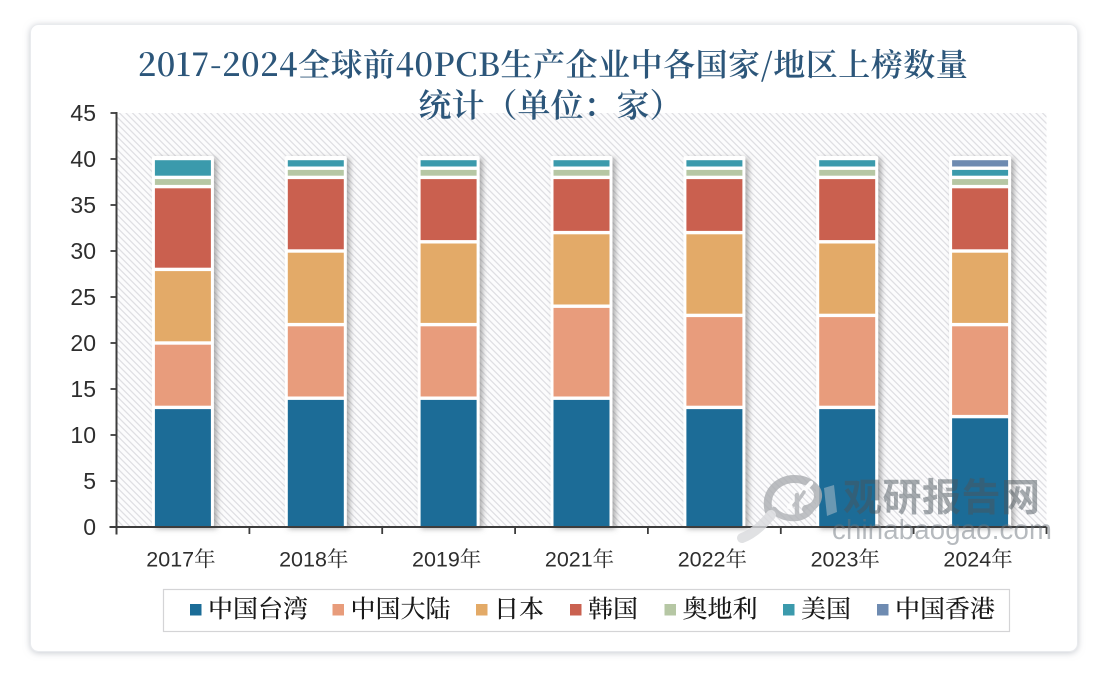 This screenshot has height=678, width=1108. I want to click on svg-text: 40, so click(83, 159).